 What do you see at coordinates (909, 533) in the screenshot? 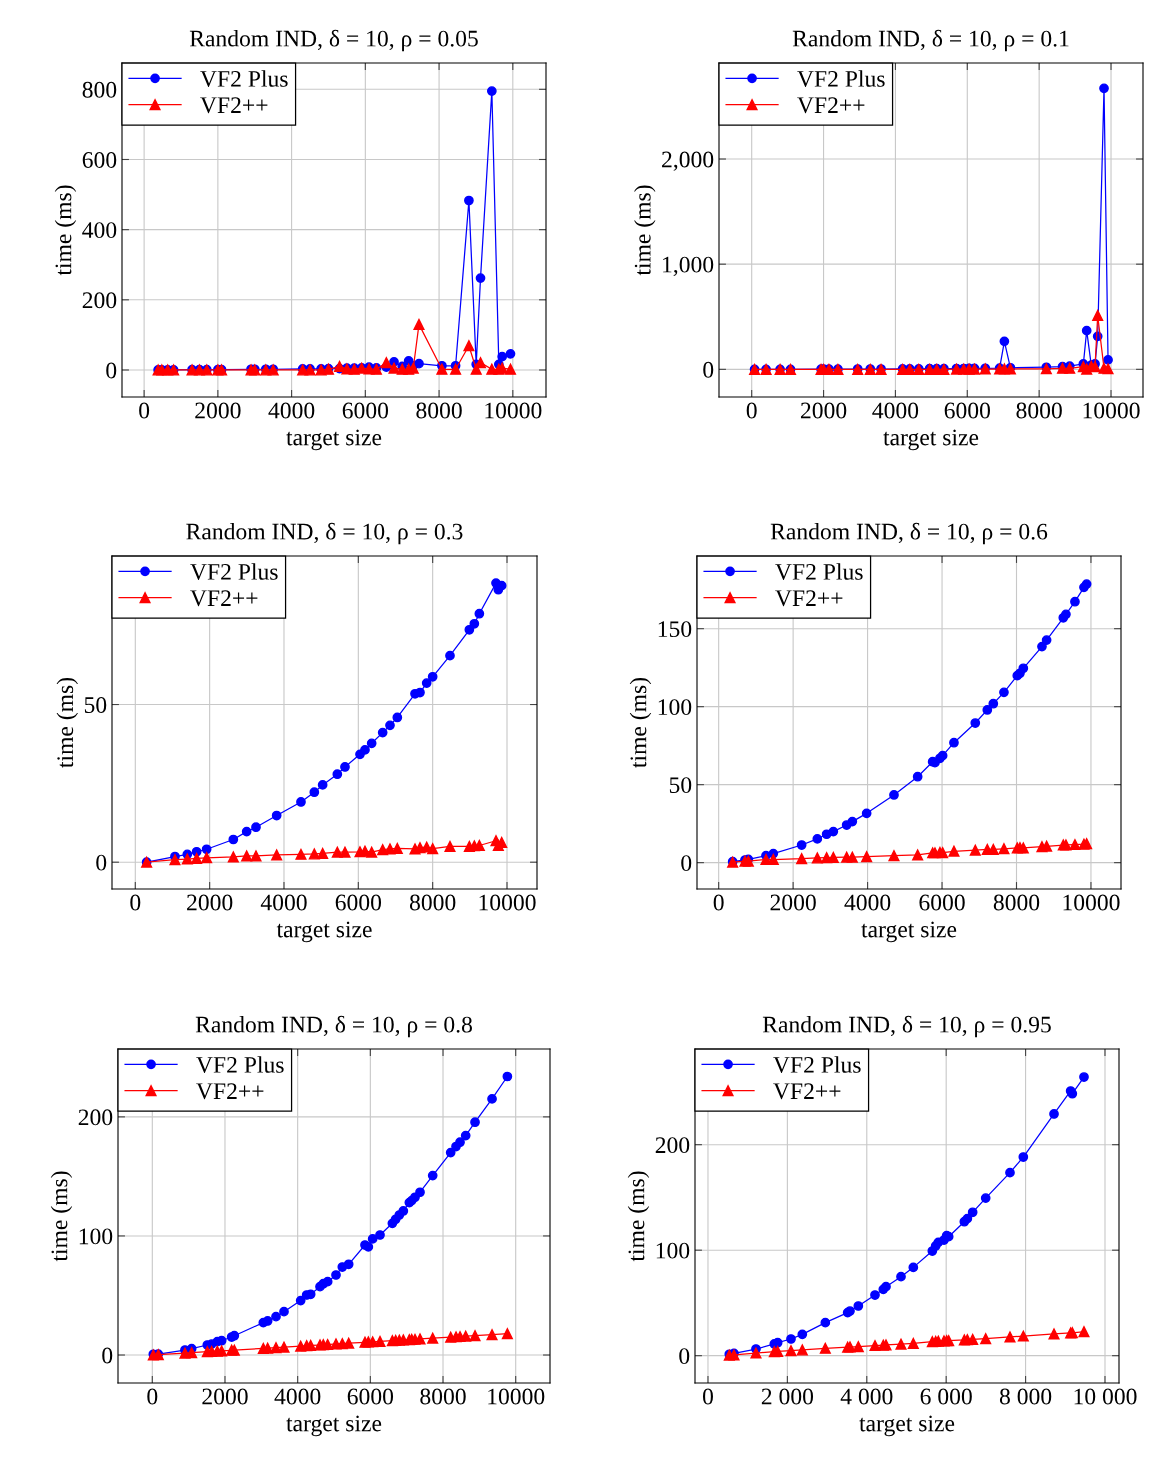
I see `chart-title: Random IND, δ = 10, ρ = 0.6` at bounding box center [909, 533].